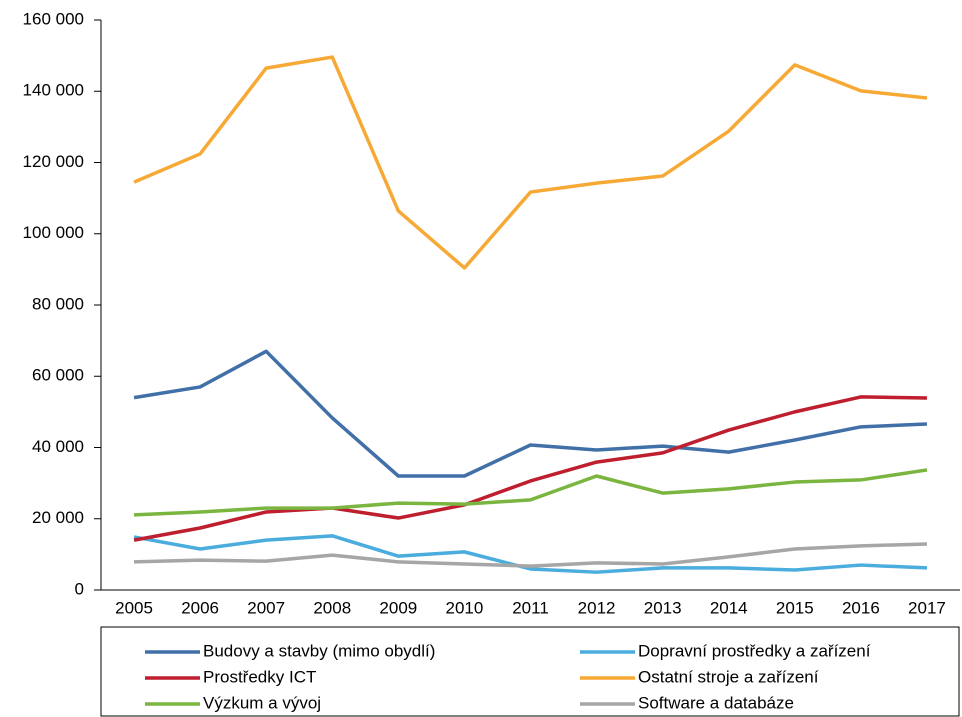 The height and width of the screenshot is (717, 962). I want to click on y-tick-label: 20 000, so click(58, 517).